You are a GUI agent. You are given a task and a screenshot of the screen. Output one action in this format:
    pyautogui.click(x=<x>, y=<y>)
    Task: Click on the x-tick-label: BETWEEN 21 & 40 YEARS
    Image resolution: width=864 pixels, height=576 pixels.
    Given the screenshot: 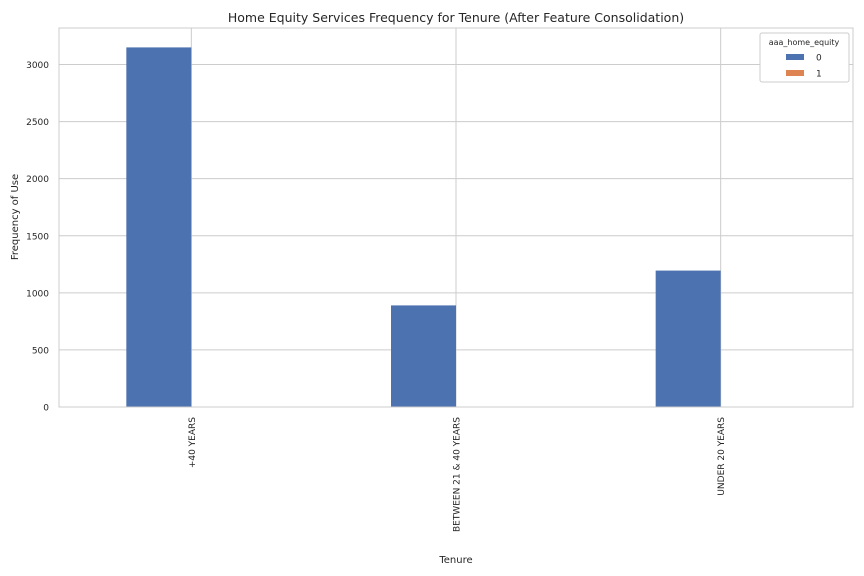 What is the action you would take?
    pyautogui.click(x=458, y=474)
    